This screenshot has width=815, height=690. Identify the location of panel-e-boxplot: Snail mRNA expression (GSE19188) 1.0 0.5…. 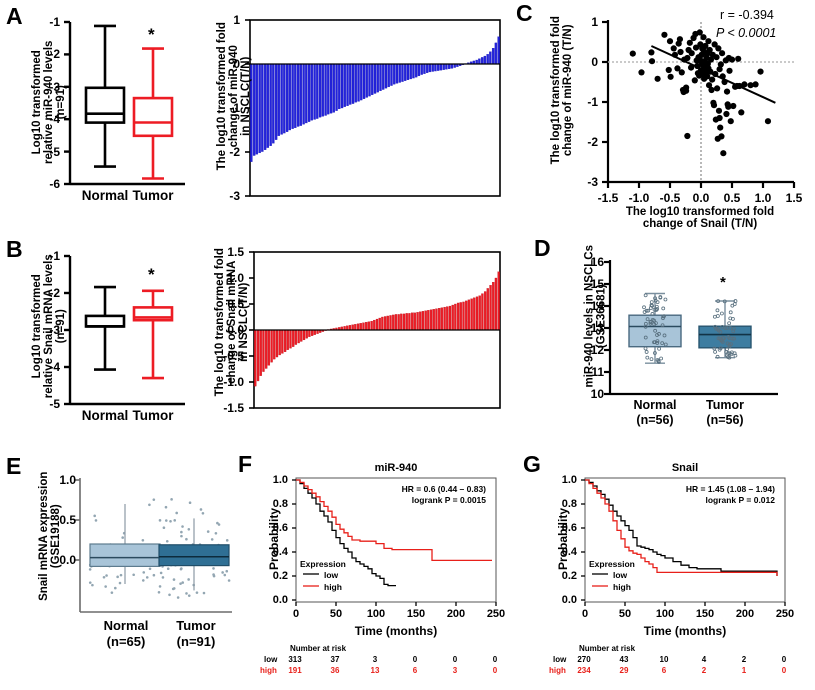
(129, 568).